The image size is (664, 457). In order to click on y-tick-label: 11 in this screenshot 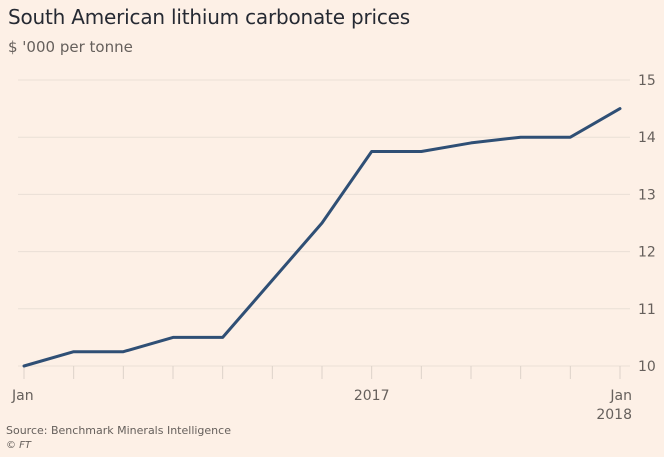, I will do `click(647, 310)`.